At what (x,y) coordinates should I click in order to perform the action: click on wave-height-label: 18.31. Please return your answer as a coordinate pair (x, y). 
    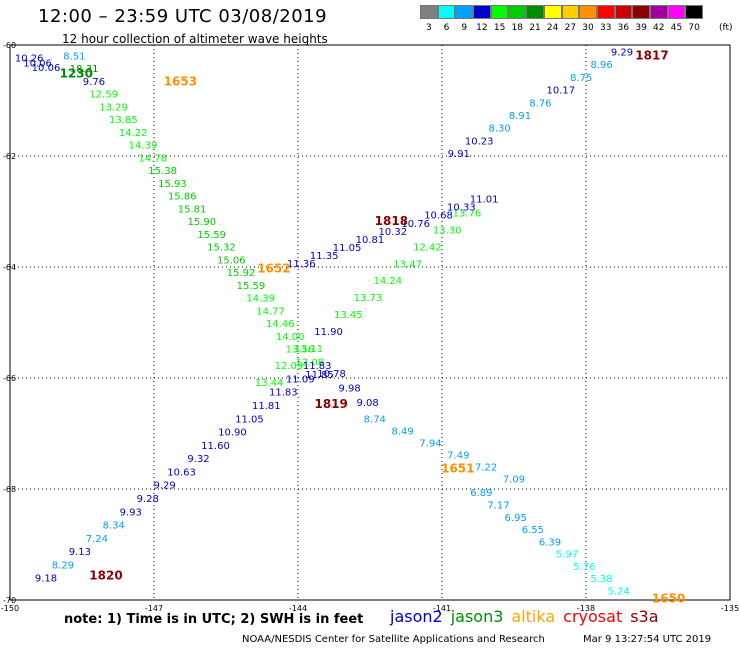
    Looking at the image, I should click on (84, 69).